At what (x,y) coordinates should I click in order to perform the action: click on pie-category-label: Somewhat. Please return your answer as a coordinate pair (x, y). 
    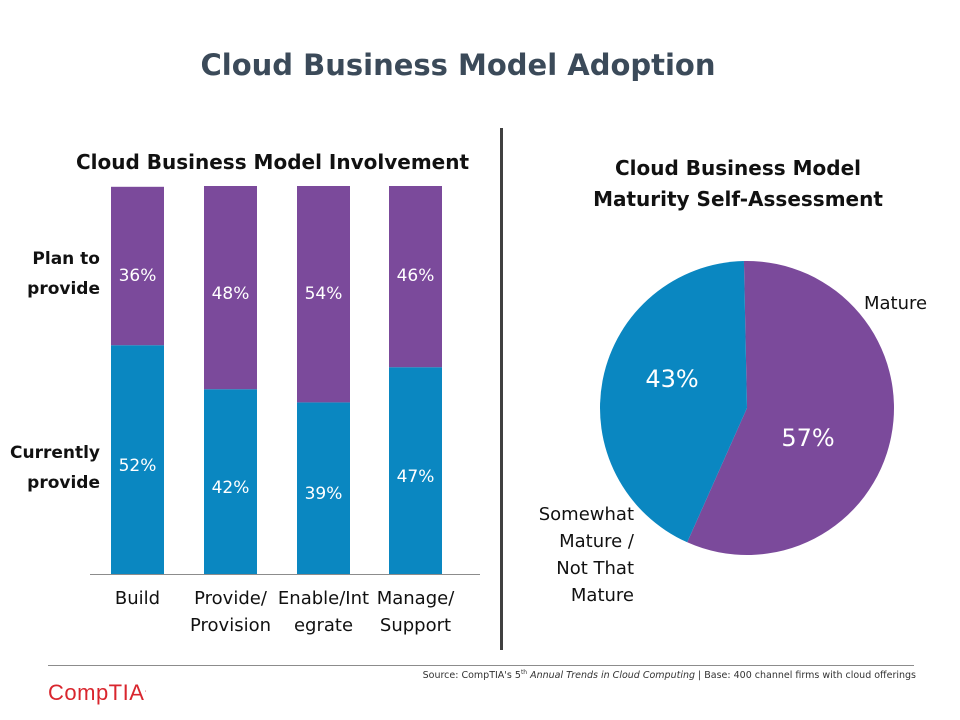
    Looking at the image, I should click on (586, 514).